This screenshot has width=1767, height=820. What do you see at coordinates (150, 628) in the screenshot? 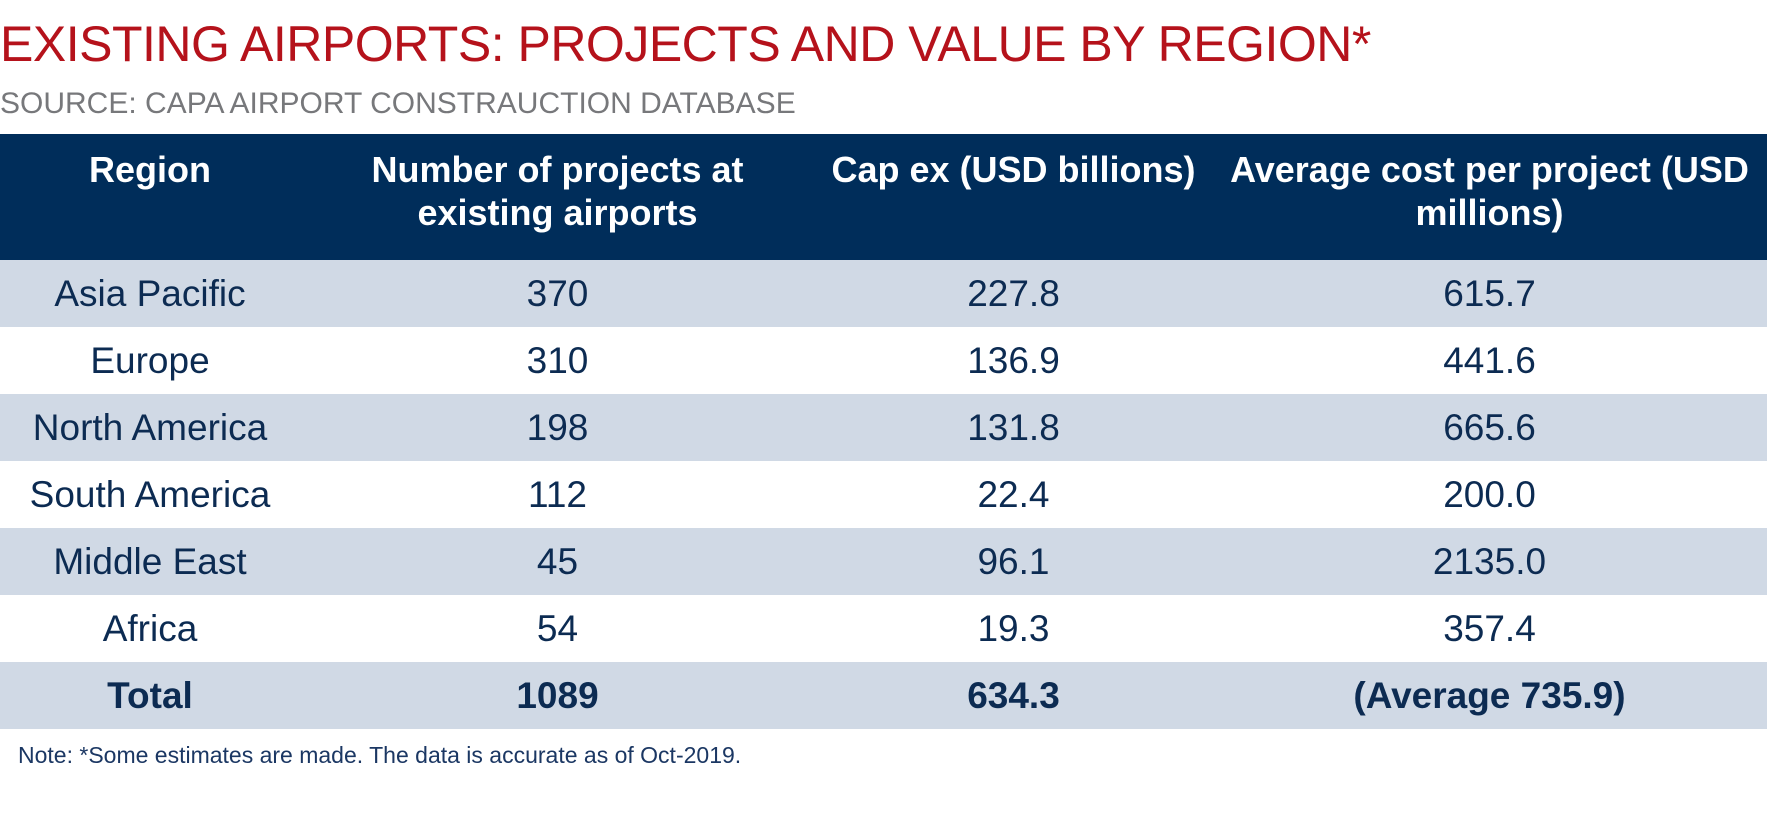
I see `cell-region: Africa` at bounding box center [150, 628].